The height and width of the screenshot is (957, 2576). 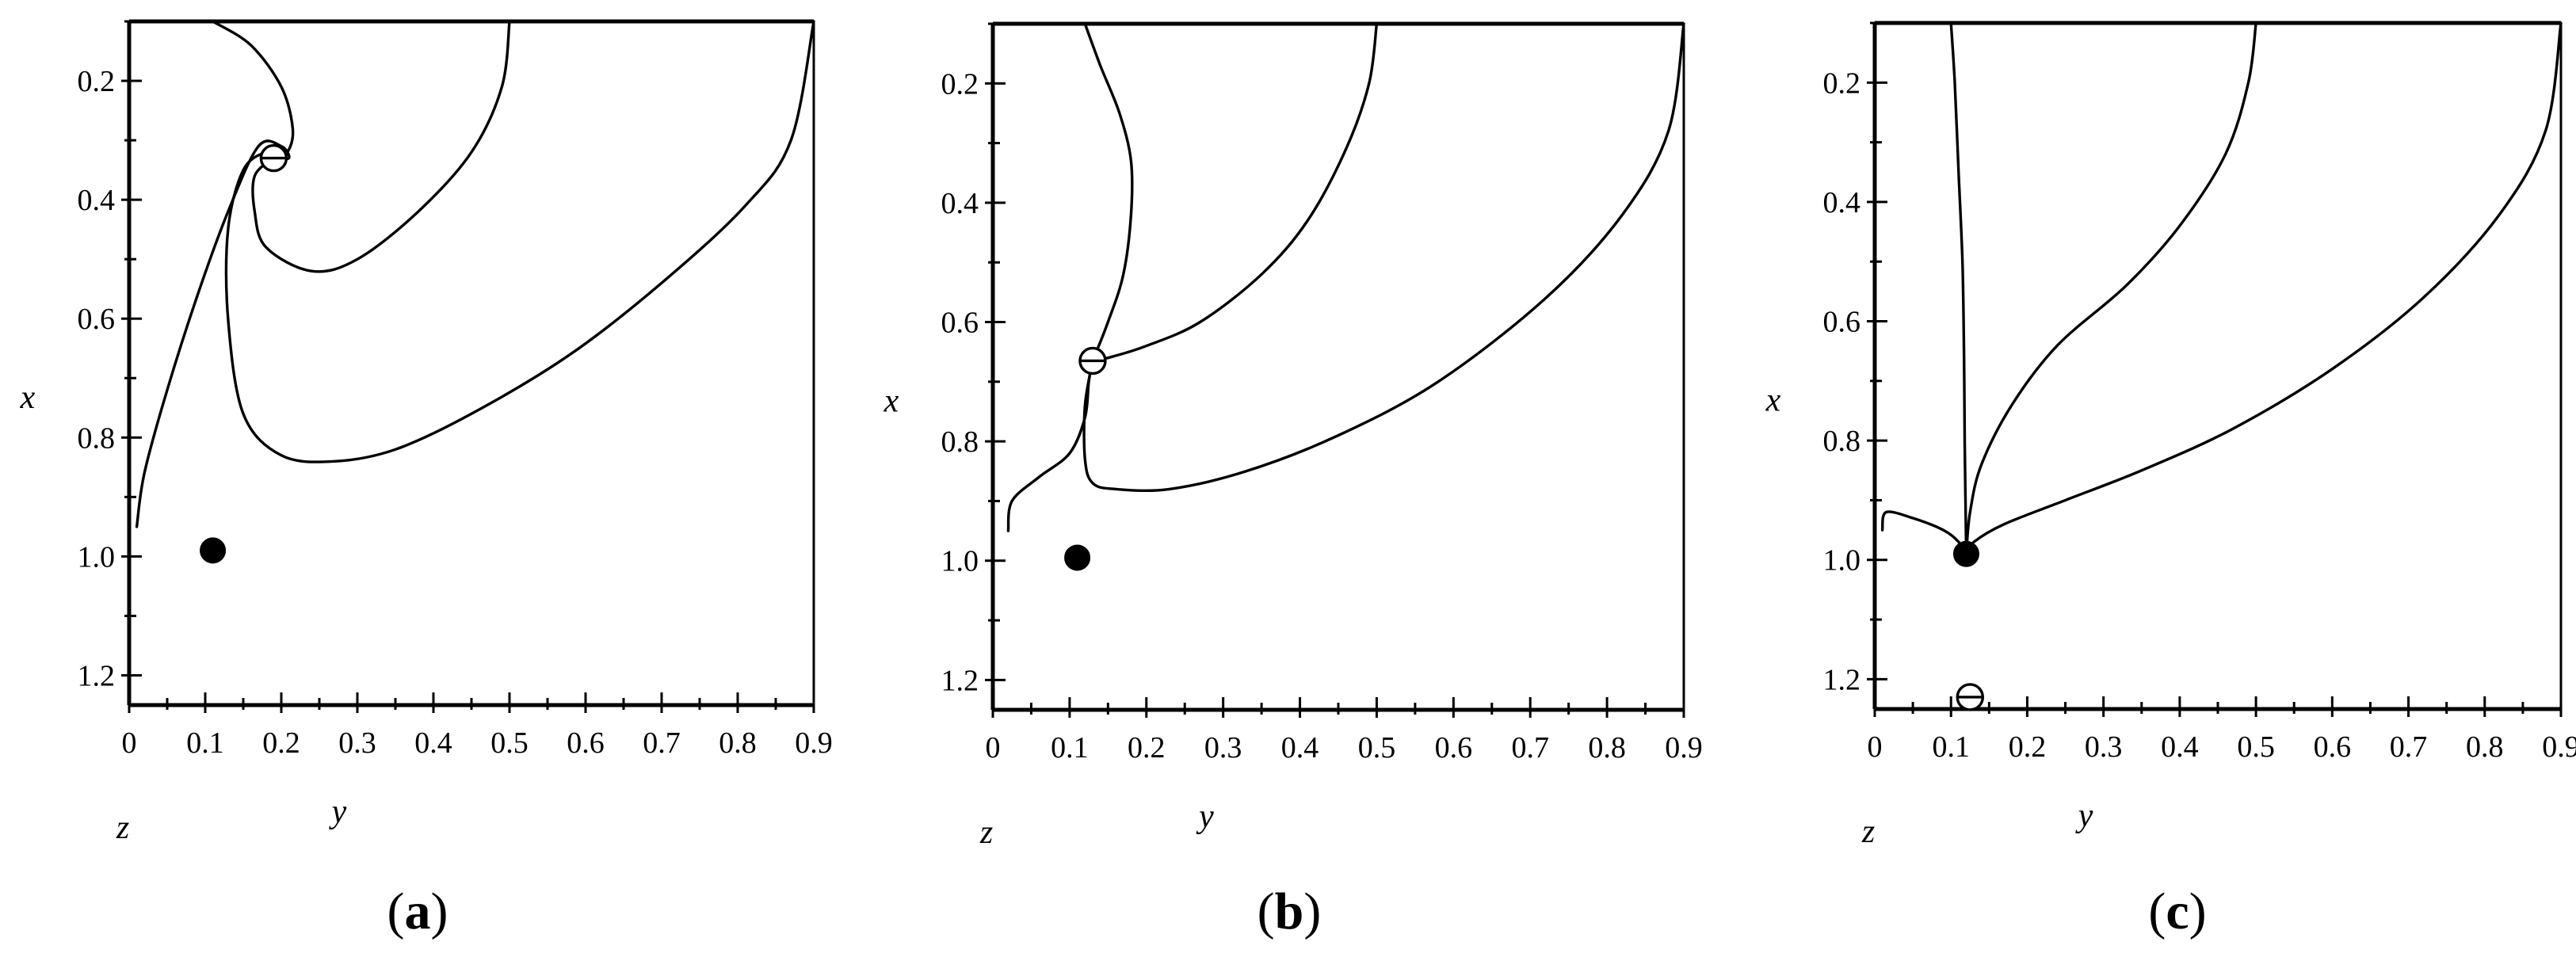 I want to click on panel-letter: b, so click(x=1289, y=912).